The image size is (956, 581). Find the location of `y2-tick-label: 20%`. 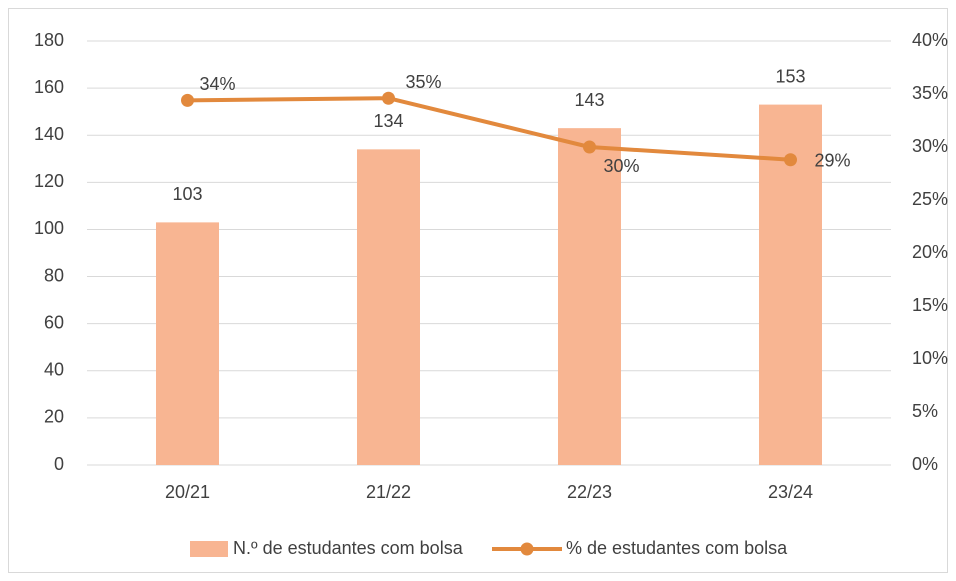

y2-tick-label: 20% is located at coordinates (930, 252).